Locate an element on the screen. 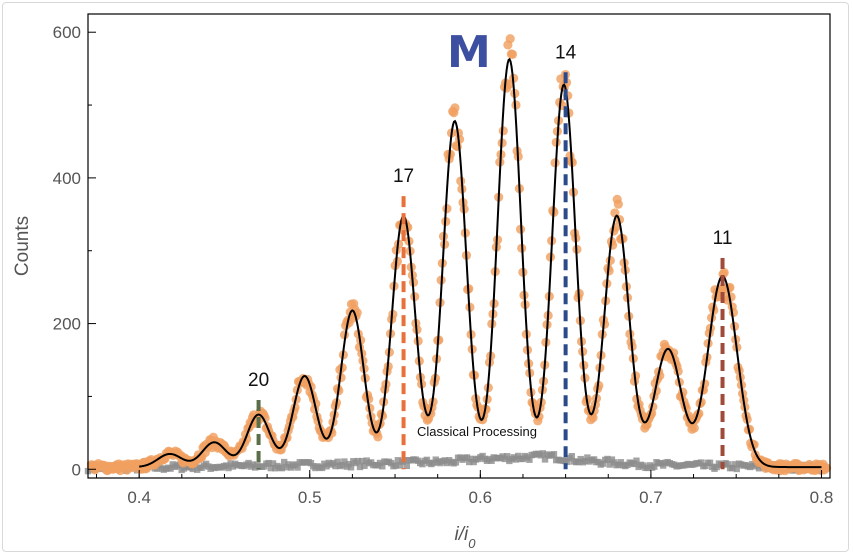 The width and height of the screenshot is (853, 556). x-tick-label: 0.5 is located at coordinates (310, 497).